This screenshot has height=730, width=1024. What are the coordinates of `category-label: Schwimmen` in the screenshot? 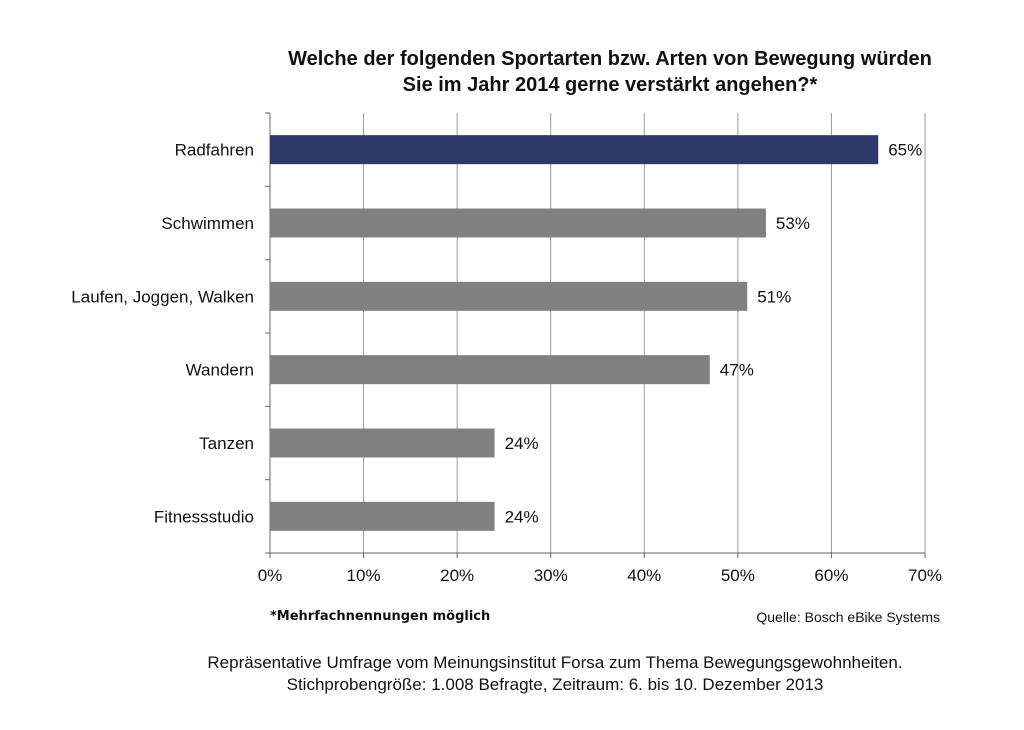 It's located at (207, 223).